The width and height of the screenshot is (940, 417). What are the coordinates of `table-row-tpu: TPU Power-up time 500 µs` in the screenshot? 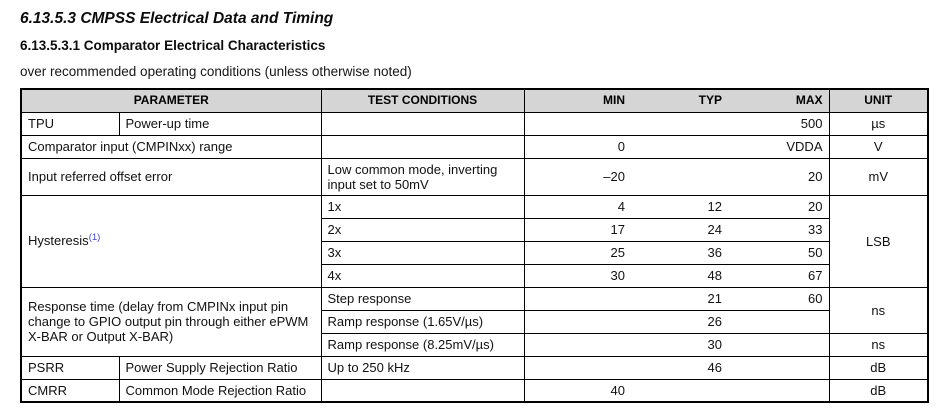 It's located at (474, 123).